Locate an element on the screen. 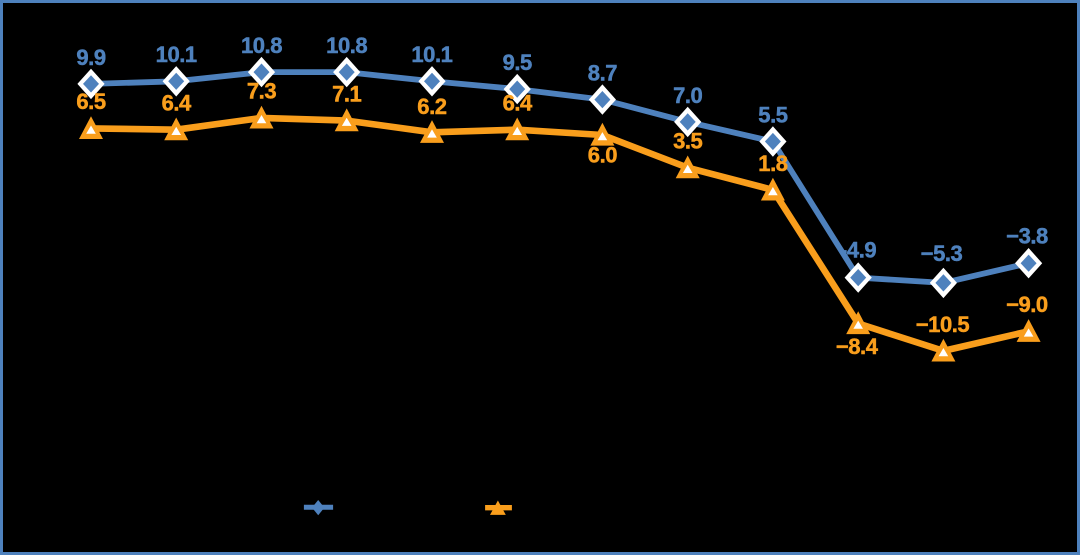 The width and height of the screenshot is (1080, 555). svg-text: 3.5 is located at coordinates (687, 141).